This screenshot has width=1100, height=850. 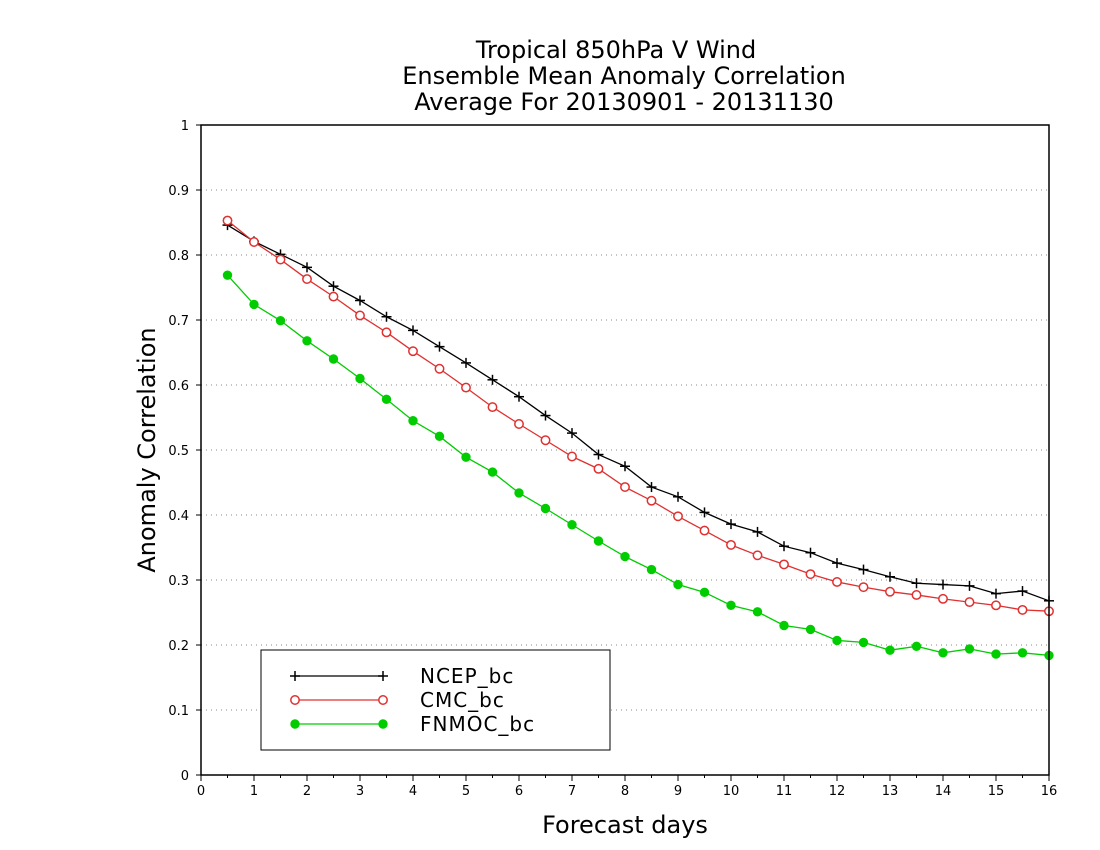 I want to click on y-tick-label: 0.2, so click(x=178, y=646).